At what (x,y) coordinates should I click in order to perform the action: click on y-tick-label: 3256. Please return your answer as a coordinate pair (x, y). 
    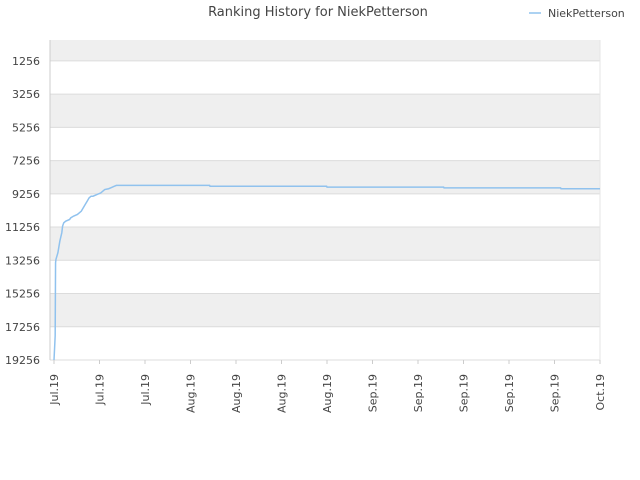
    Looking at the image, I should click on (26, 94).